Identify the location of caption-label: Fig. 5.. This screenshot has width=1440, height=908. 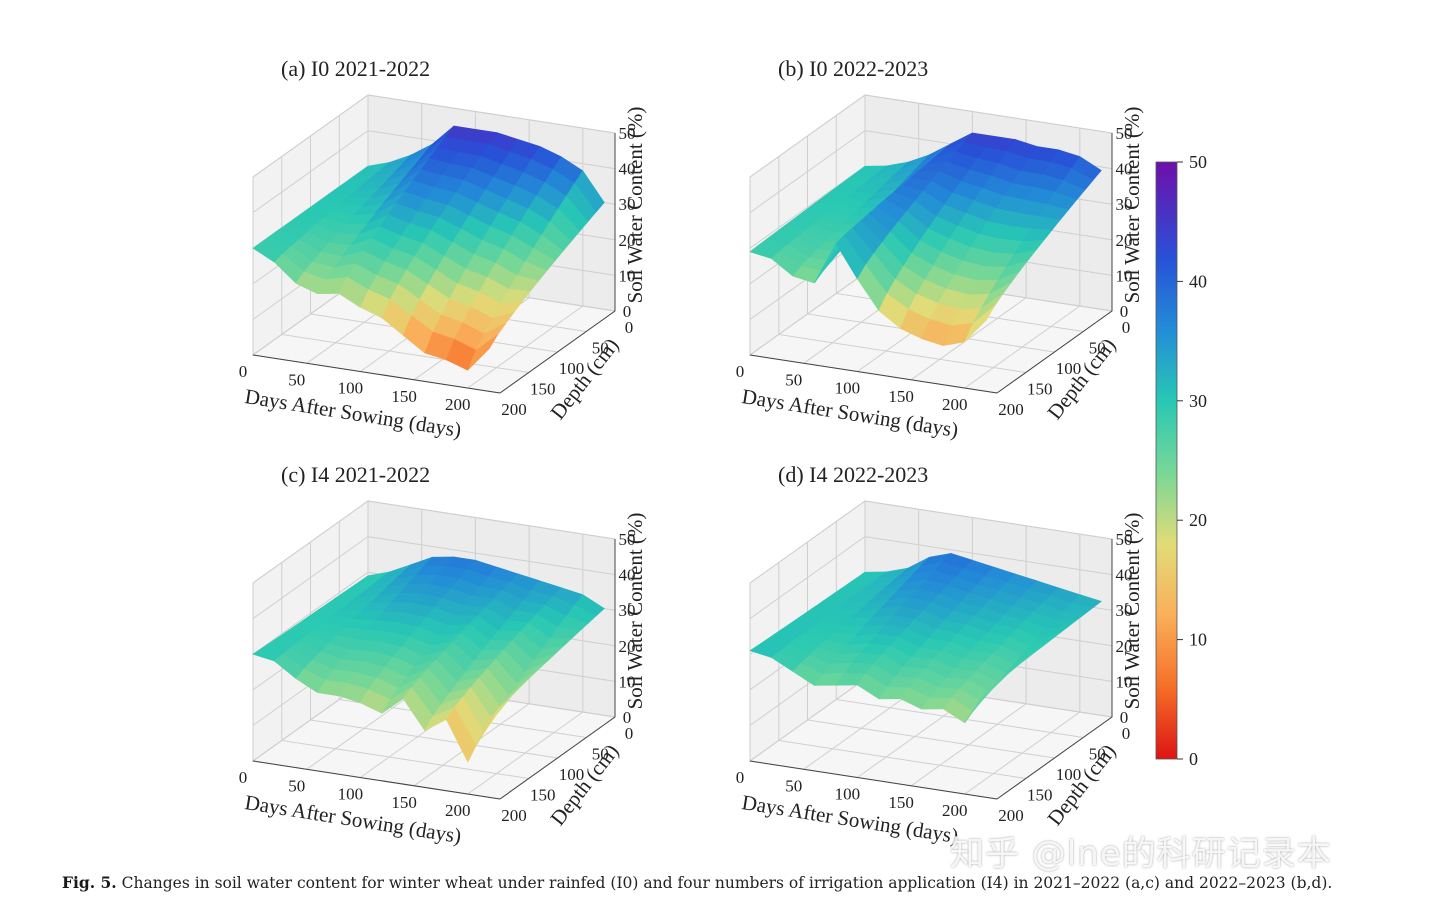
(89, 882).